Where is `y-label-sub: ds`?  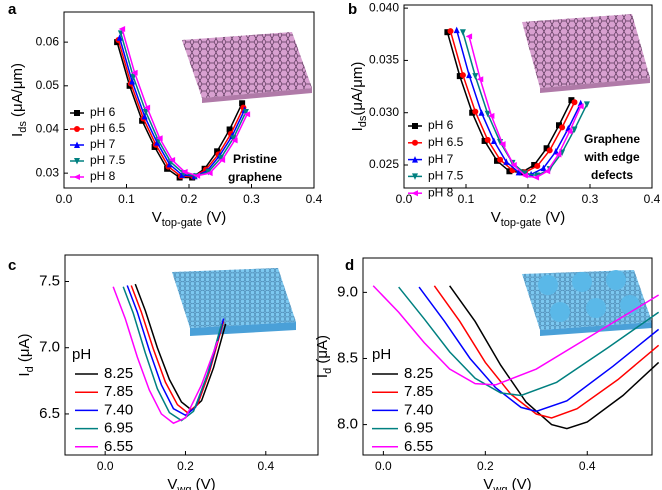
y-label-sub: ds is located at coordinates (363, 121).